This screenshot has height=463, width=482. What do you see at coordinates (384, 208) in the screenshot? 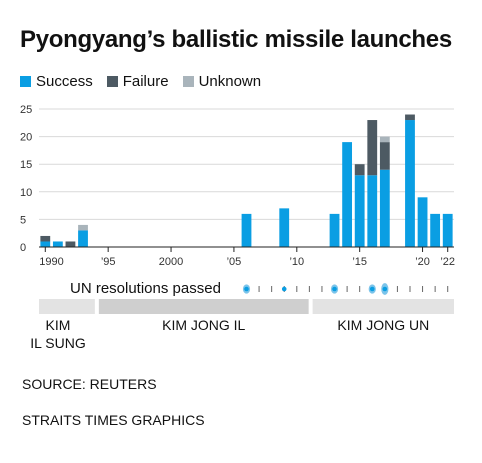
I see `bar-success-2017` at bounding box center [384, 208].